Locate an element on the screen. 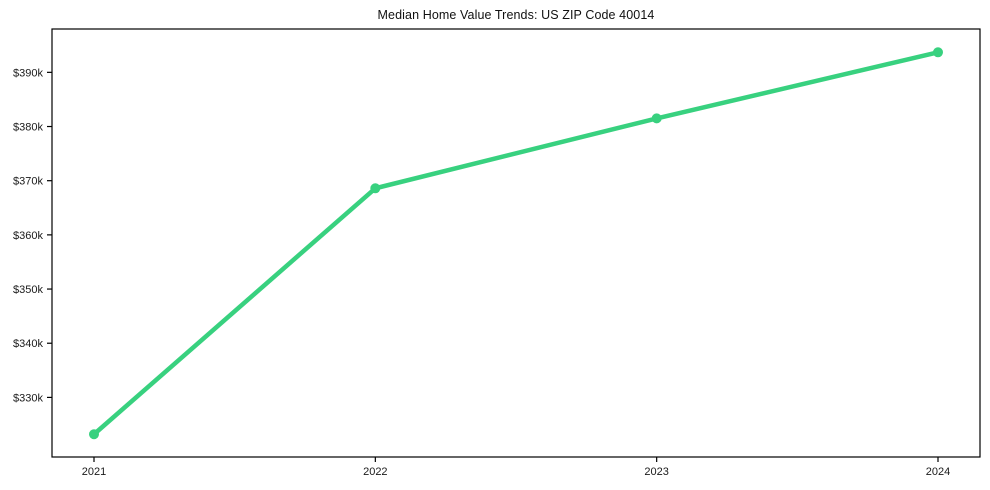 The width and height of the screenshot is (990, 490). y-tick-label: $340k is located at coordinates (28, 344).